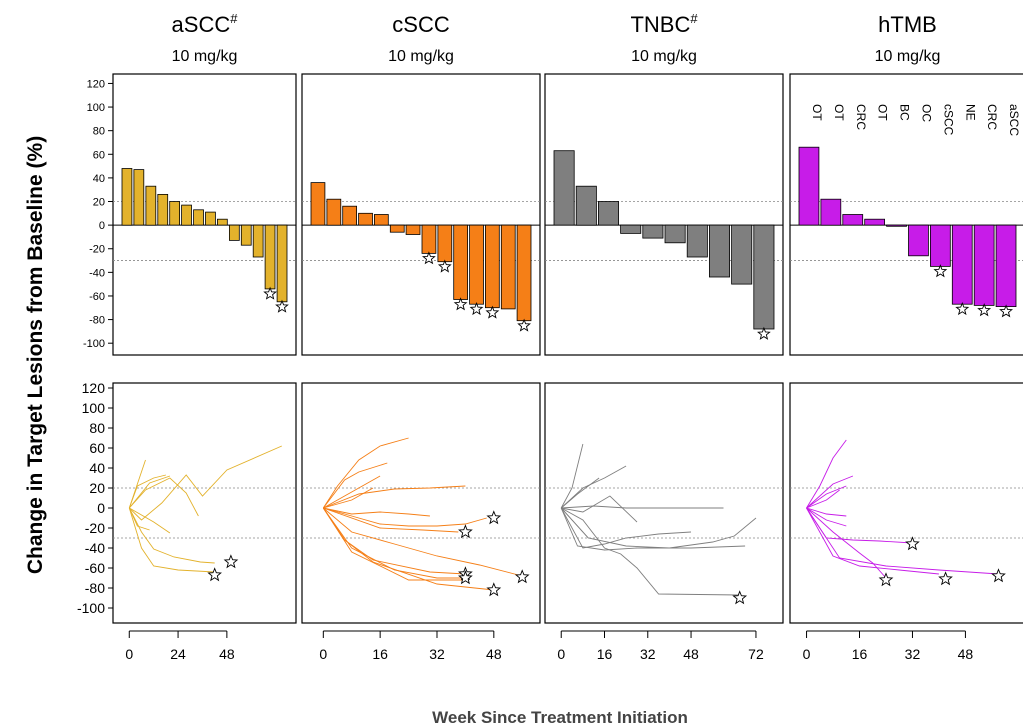 Image resolution: width=1023 pixels, height=727 pixels. What do you see at coordinates (178, 654) in the screenshot?
I see `x-tick-label: 24` at bounding box center [178, 654].